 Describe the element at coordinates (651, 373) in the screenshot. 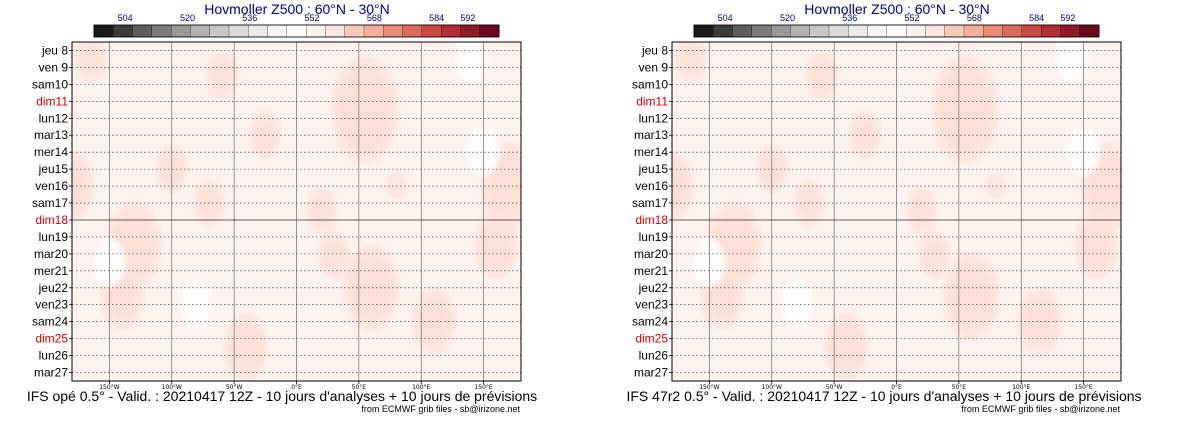

I see `day-label: mar27` at that location.